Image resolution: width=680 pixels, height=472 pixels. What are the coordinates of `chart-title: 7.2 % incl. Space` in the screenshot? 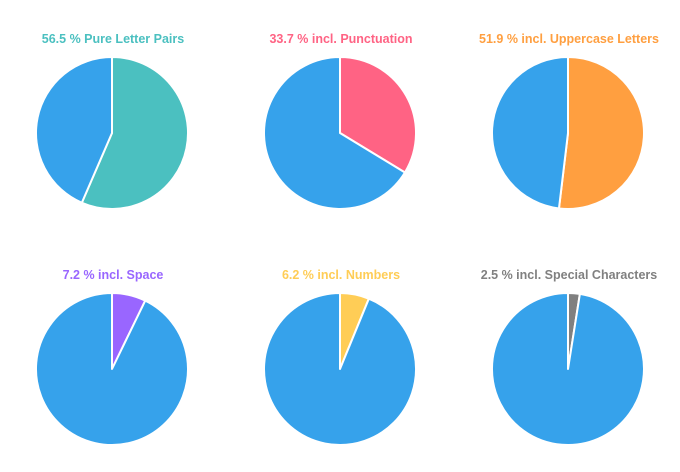 It's located at (113, 275).